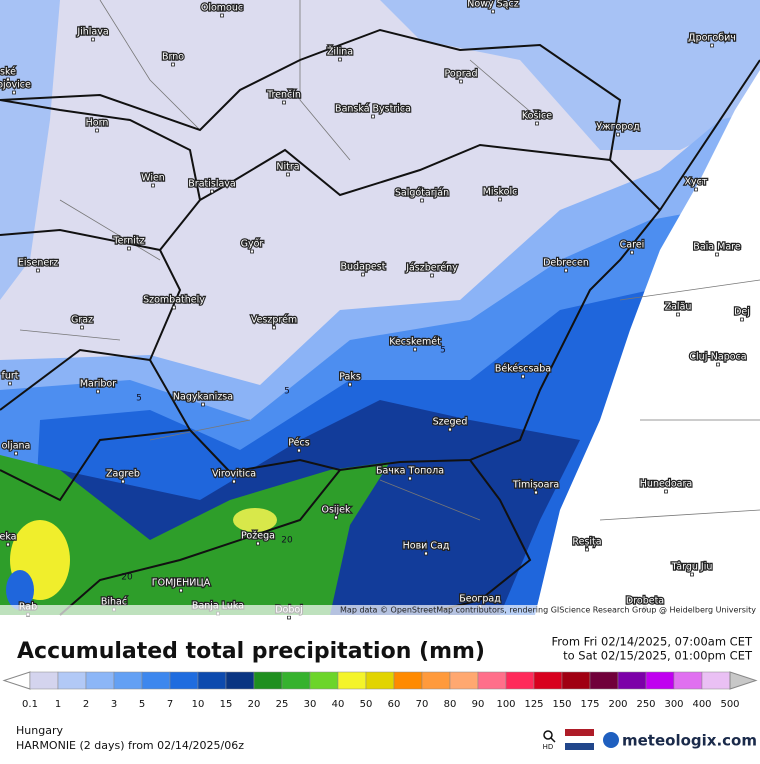 The height and width of the screenshot is (764, 760). I want to click on legend-tick-label: 20, so click(254, 704).